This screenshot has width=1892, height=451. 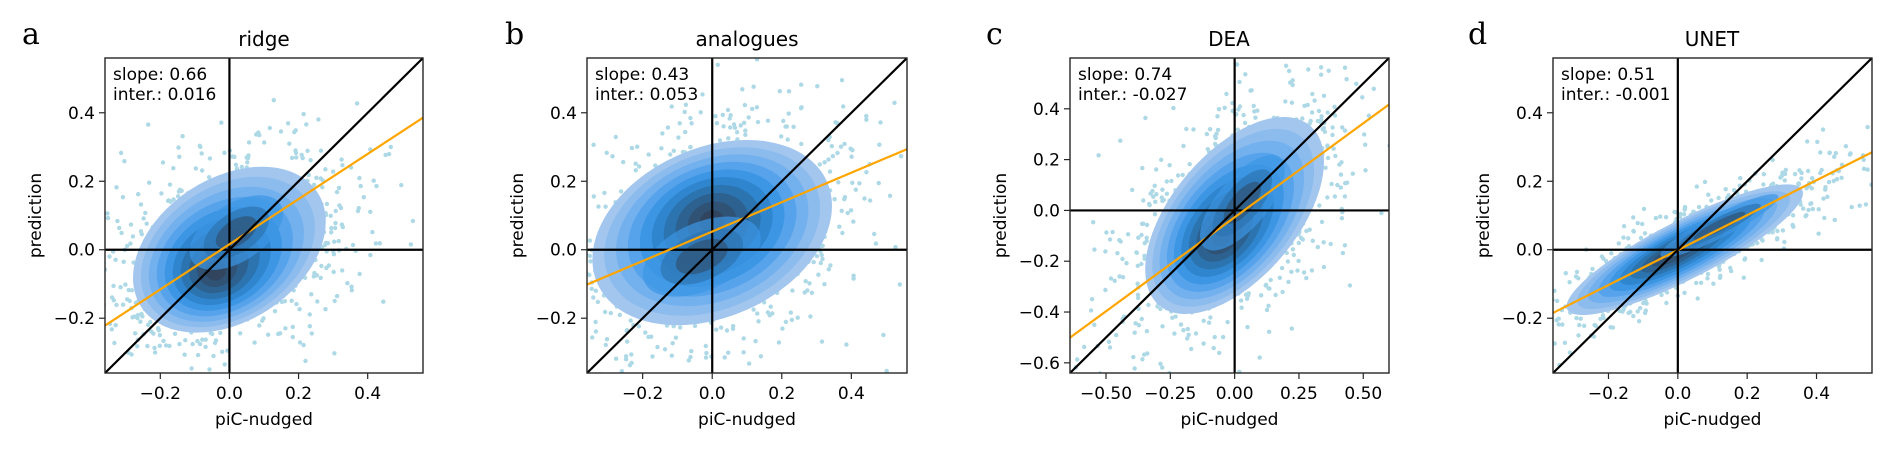 I want to click on y-tick-label: 0.2, so click(x=1046, y=161).